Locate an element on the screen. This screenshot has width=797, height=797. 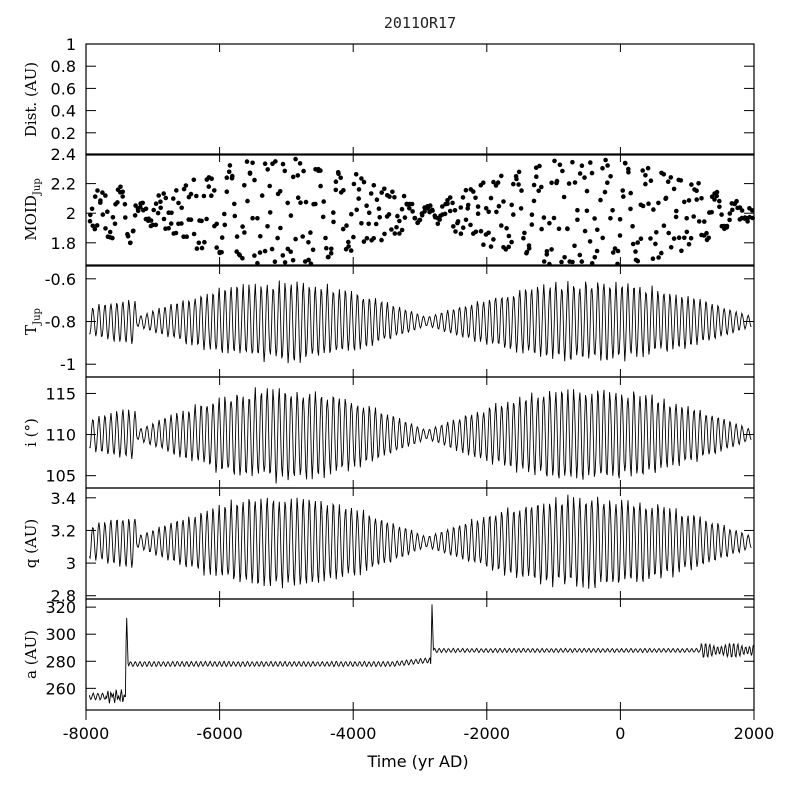
panel-frame-dist is located at coordinates (420, 99).